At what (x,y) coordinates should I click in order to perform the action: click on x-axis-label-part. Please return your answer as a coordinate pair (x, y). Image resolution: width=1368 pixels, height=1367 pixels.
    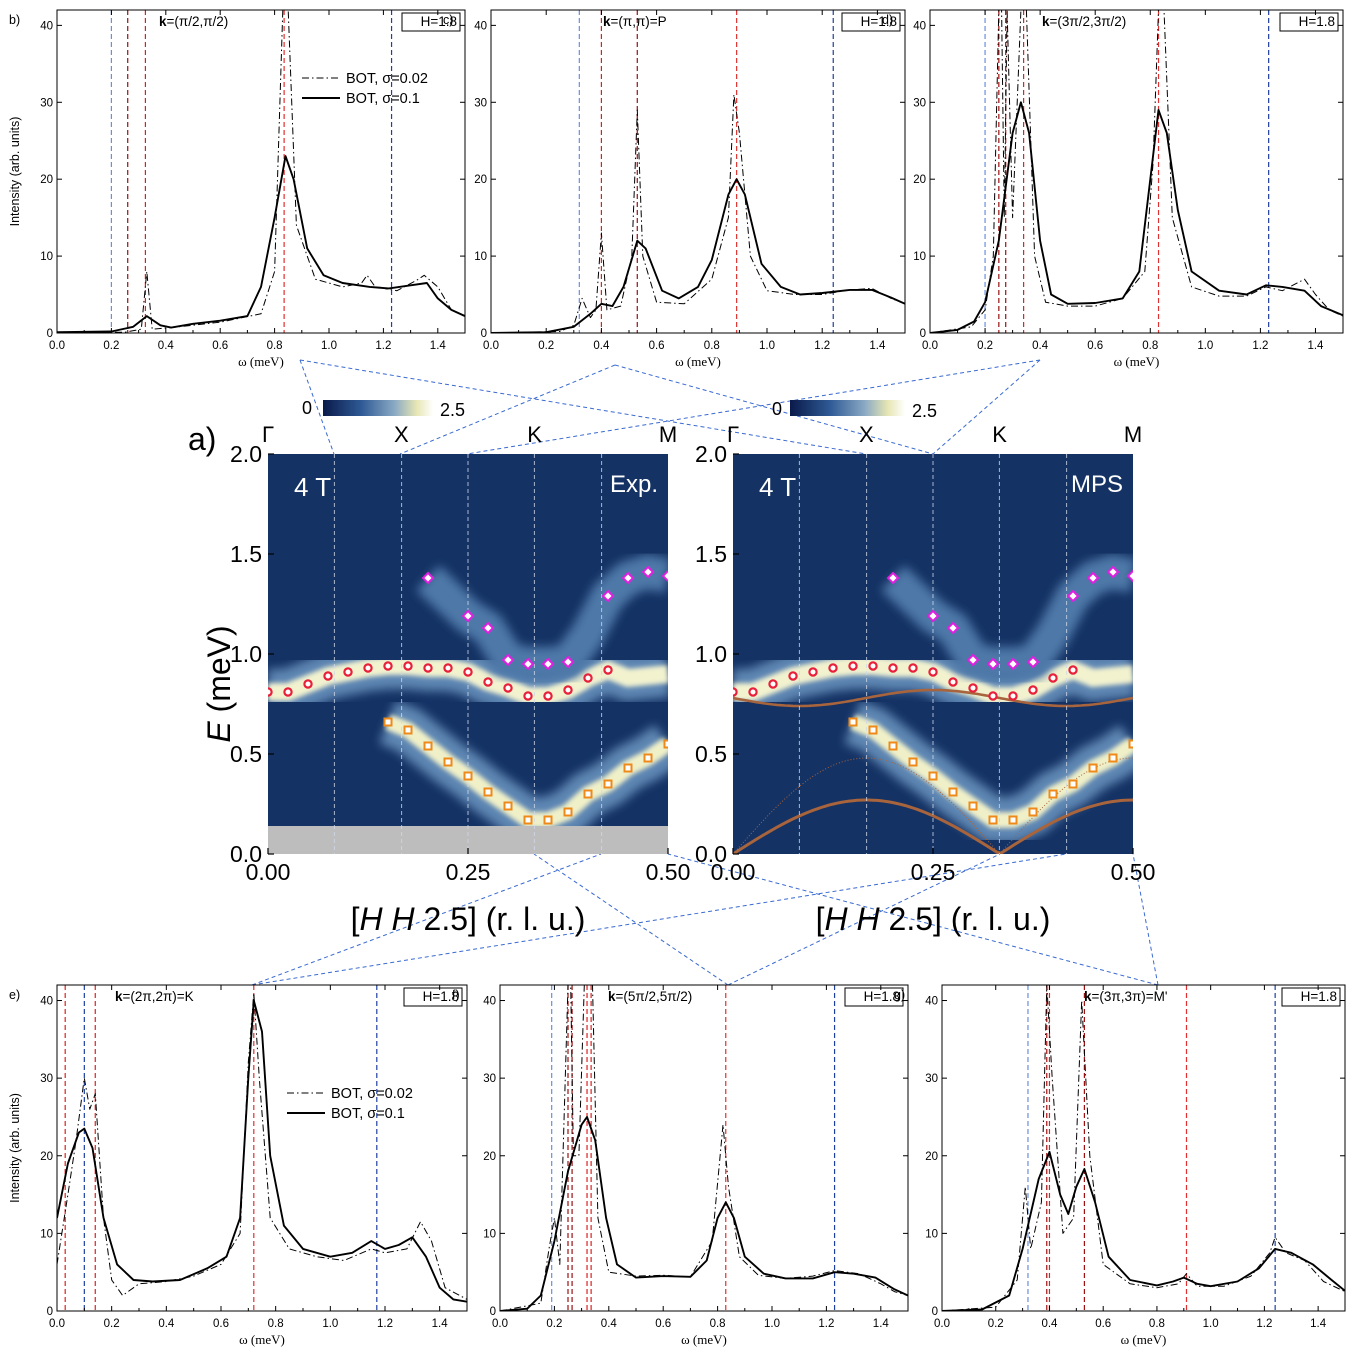
    Looking at the image, I should click on (852, 919).